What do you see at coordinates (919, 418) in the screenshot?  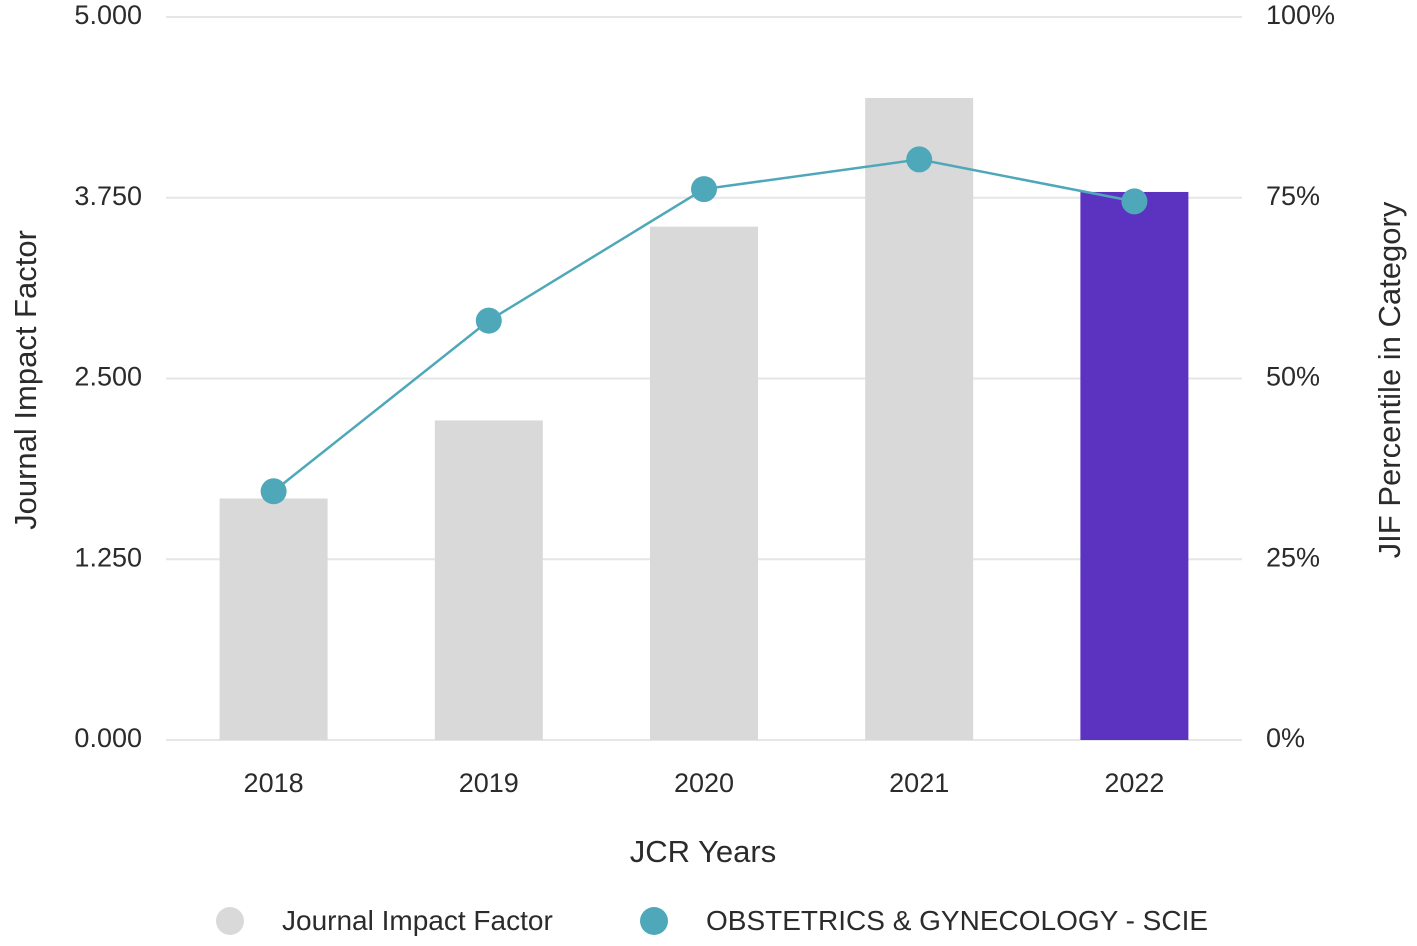 I see `bar-2021` at bounding box center [919, 418].